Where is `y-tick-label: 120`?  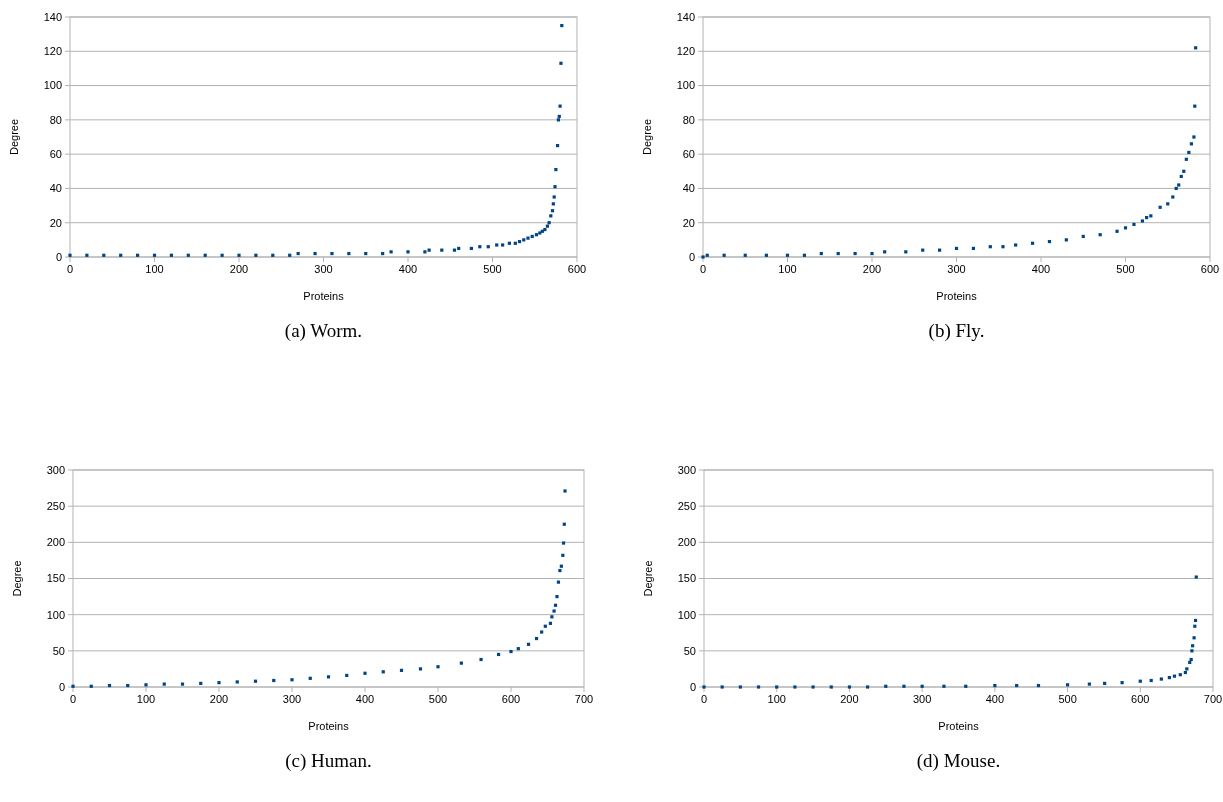
y-tick-label: 120 is located at coordinates (685, 51).